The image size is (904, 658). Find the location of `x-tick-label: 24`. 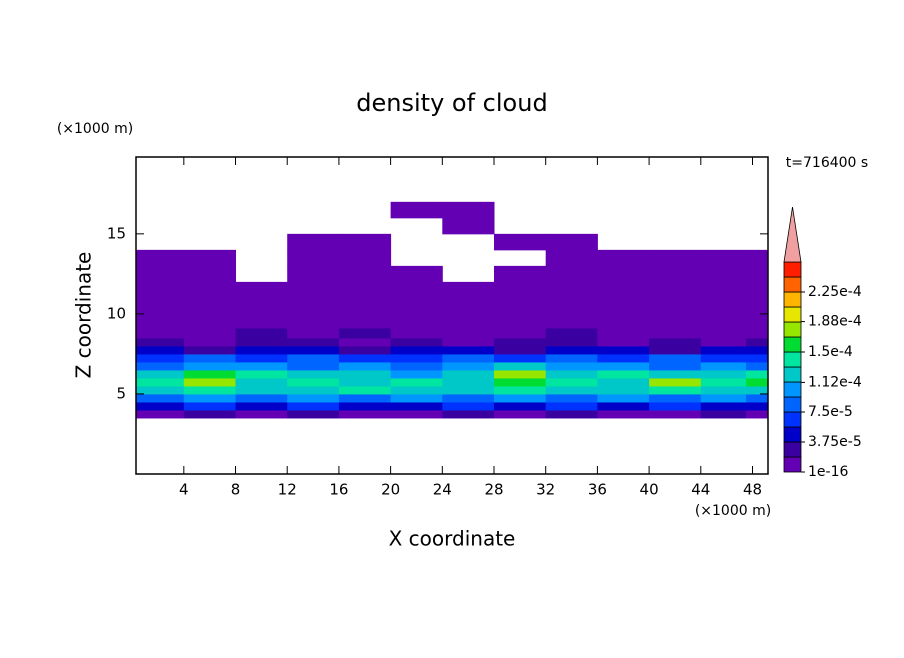

x-tick-label: 24 is located at coordinates (442, 490).